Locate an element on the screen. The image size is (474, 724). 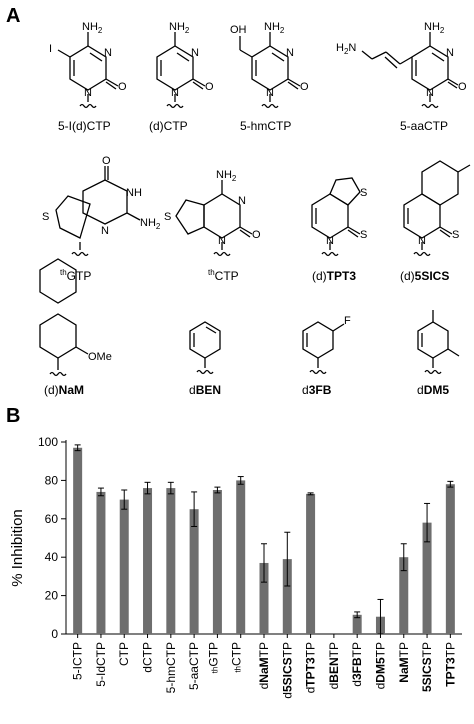
molecule-nam: OMe (d)NaM is located at coordinates (75, 327).